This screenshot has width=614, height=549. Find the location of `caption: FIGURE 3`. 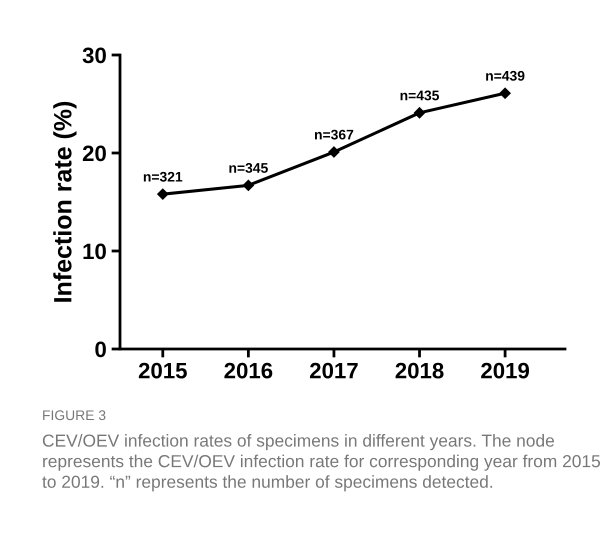

caption: FIGURE 3 is located at coordinates (74, 415).